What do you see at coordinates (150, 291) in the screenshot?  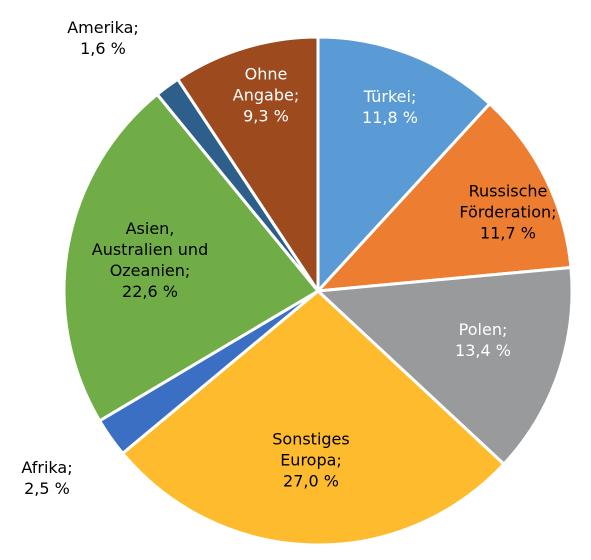 I see `value-label: 22,6 %` at bounding box center [150, 291].